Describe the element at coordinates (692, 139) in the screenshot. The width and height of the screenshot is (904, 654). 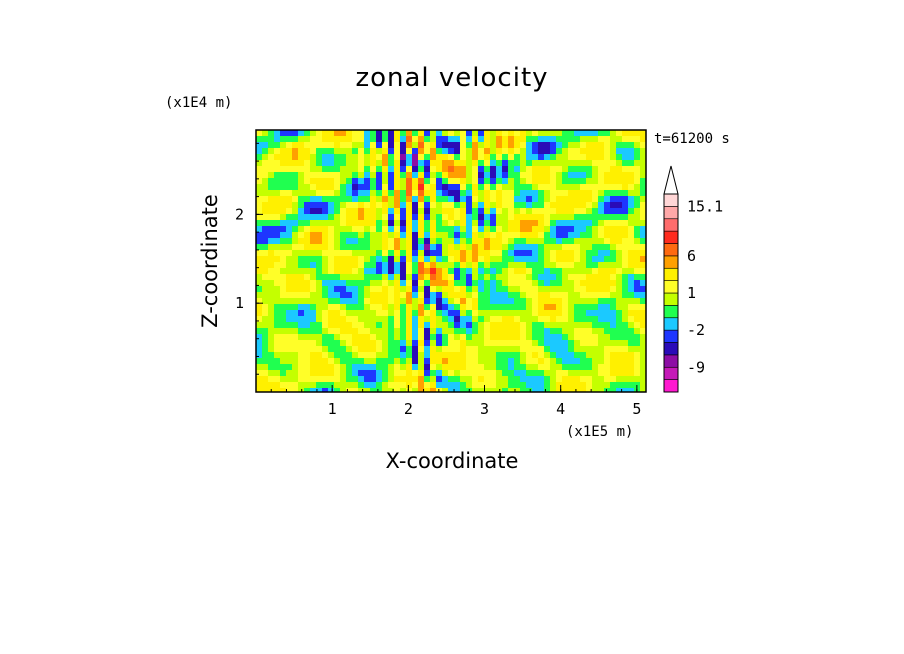
I see `time-label: t=61200 s` at that location.